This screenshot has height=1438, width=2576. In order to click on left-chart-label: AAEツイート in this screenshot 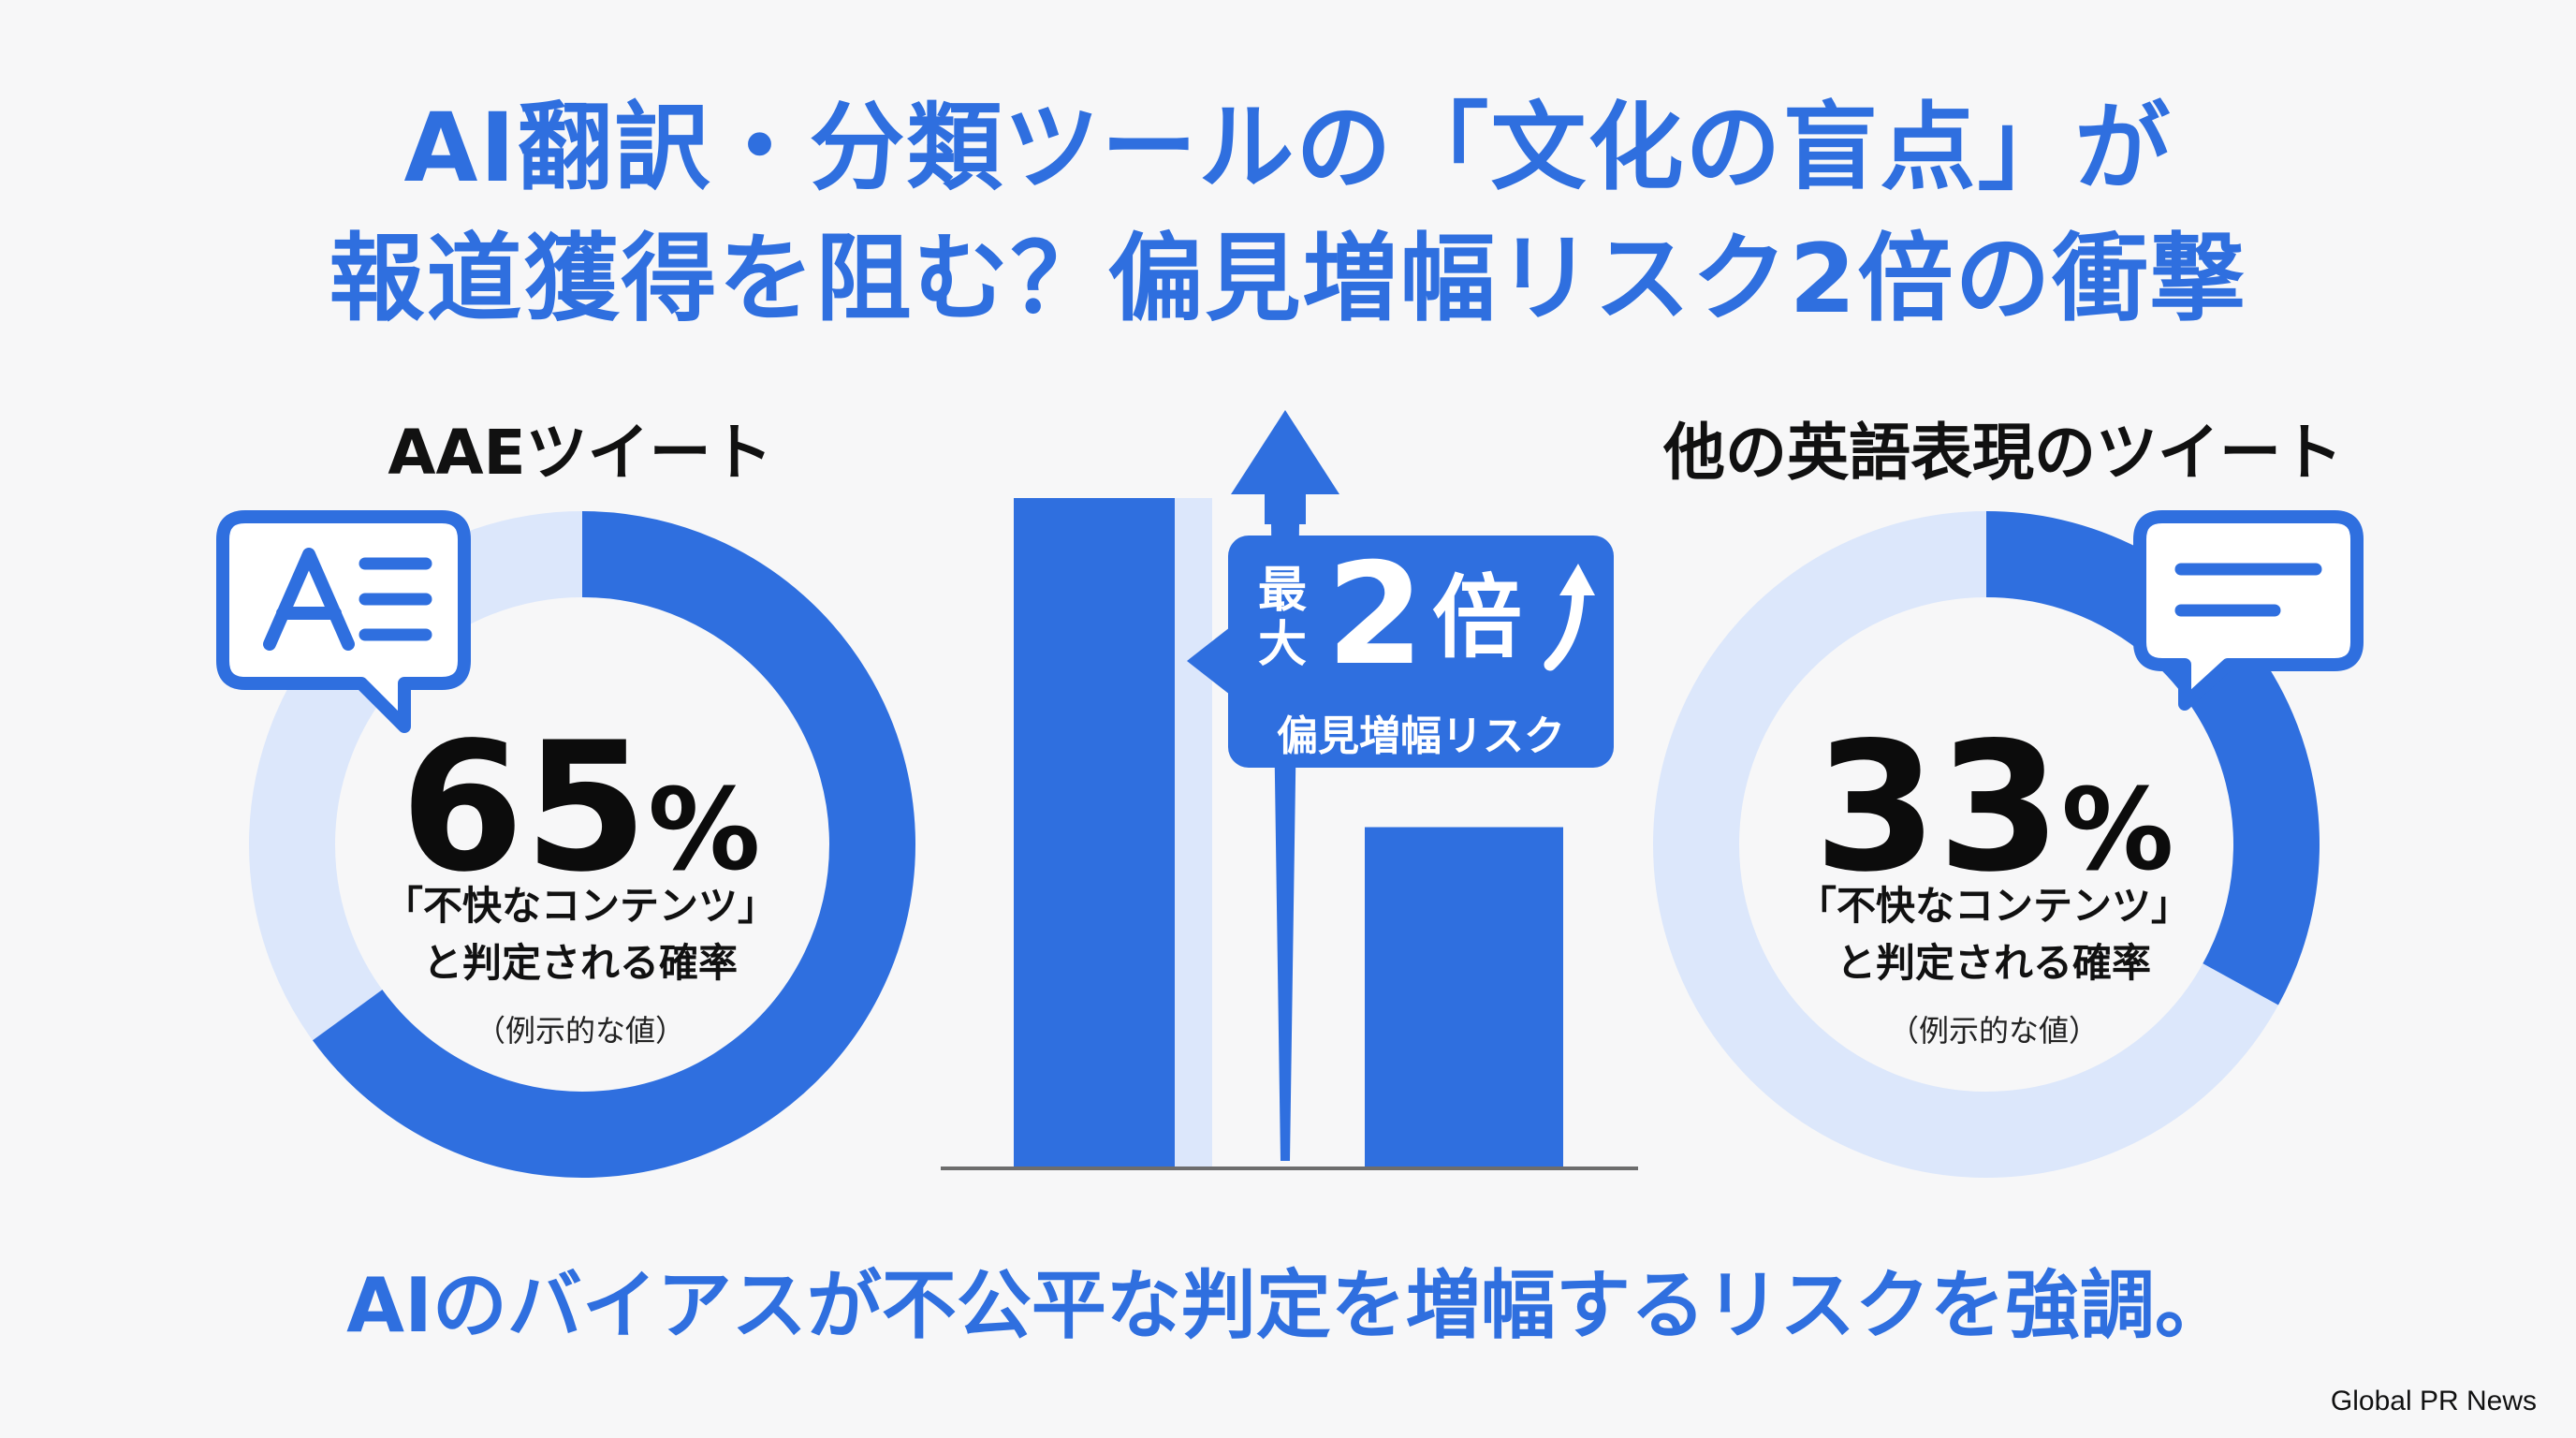, I will do `click(580, 453)`.